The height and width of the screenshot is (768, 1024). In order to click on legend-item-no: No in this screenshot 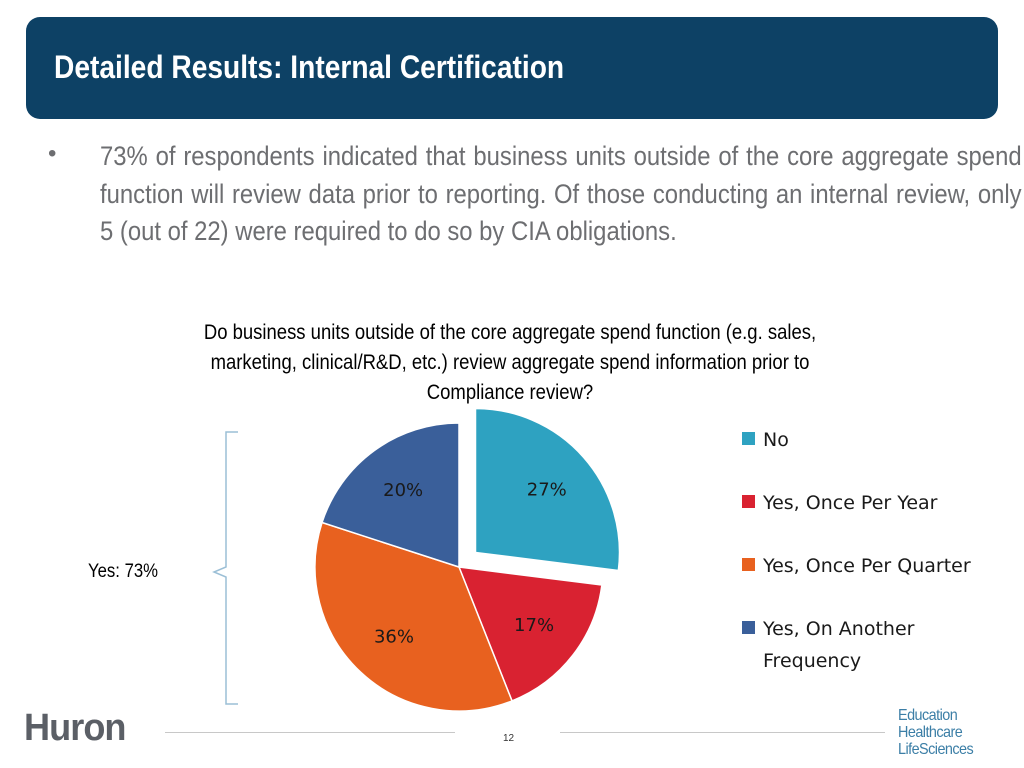, I will do `click(857, 441)`.